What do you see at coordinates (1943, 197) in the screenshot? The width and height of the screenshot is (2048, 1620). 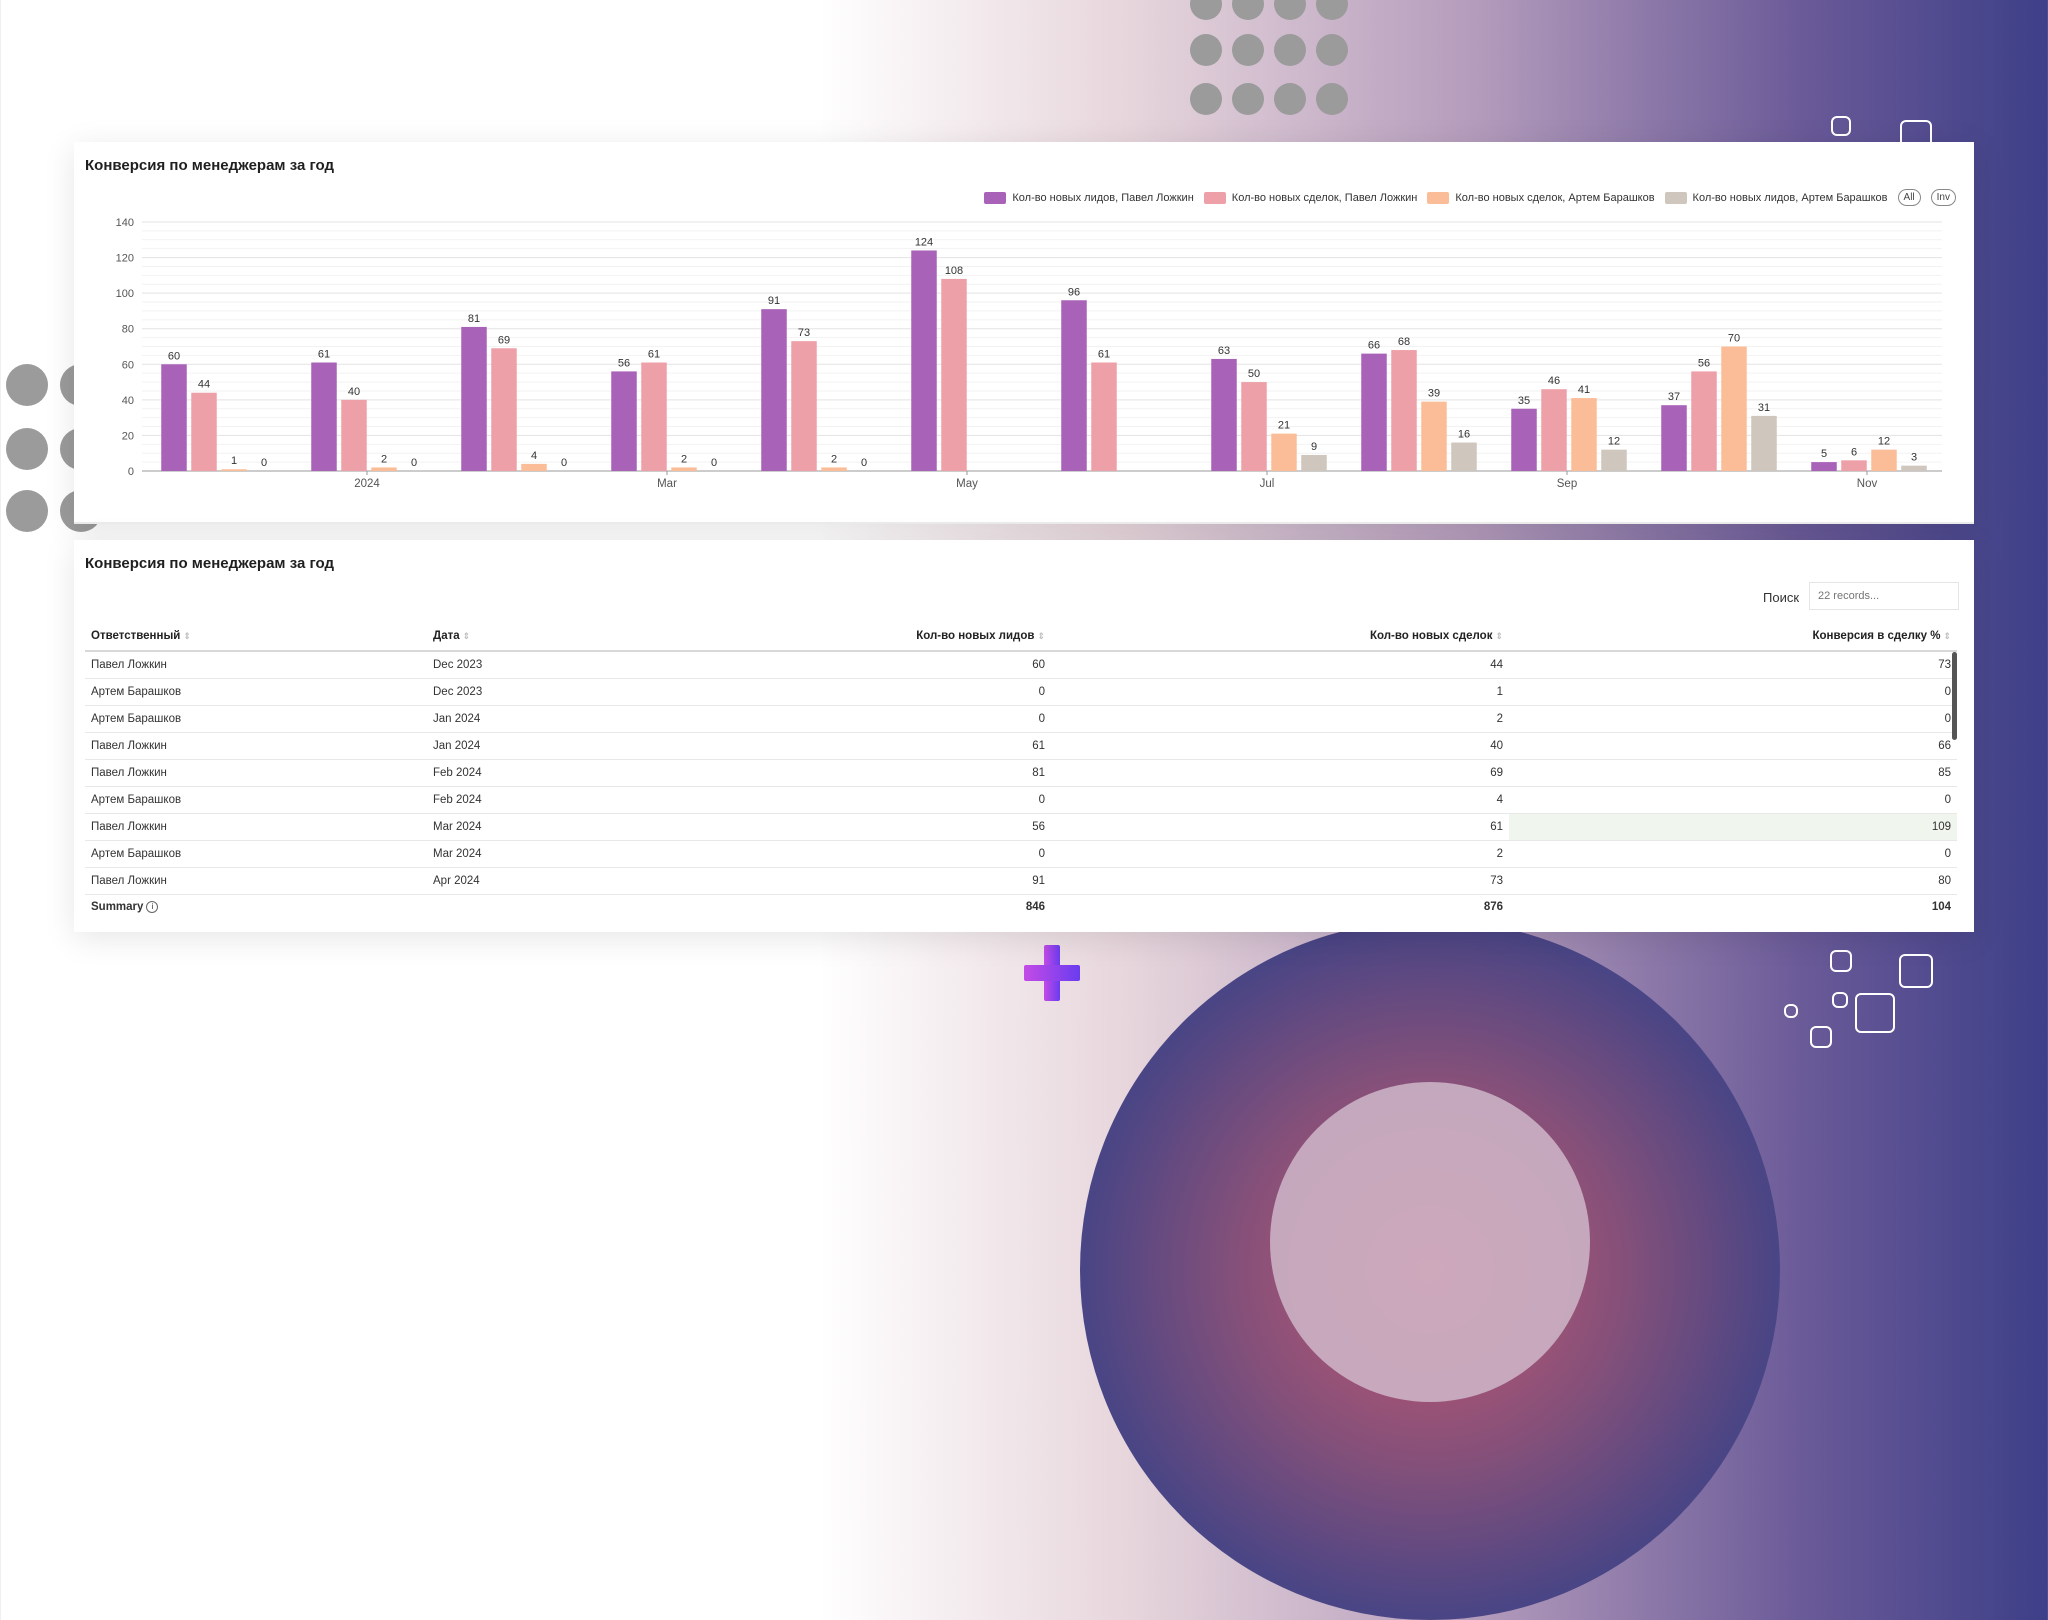 I see `legend-inv-button: Inv` at bounding box center [1943, 197].